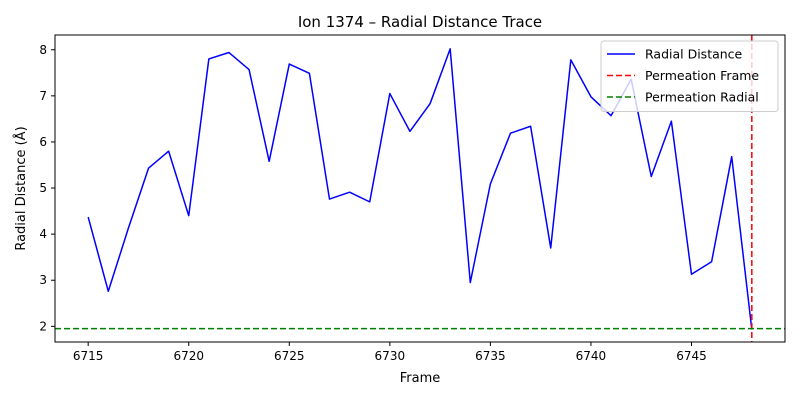 This screenshot has width=800, height=404. What do you see at coordinates (43, 188) in the screenshot?
I see `y-tick-label: 5` at bounding box center [43, 188].